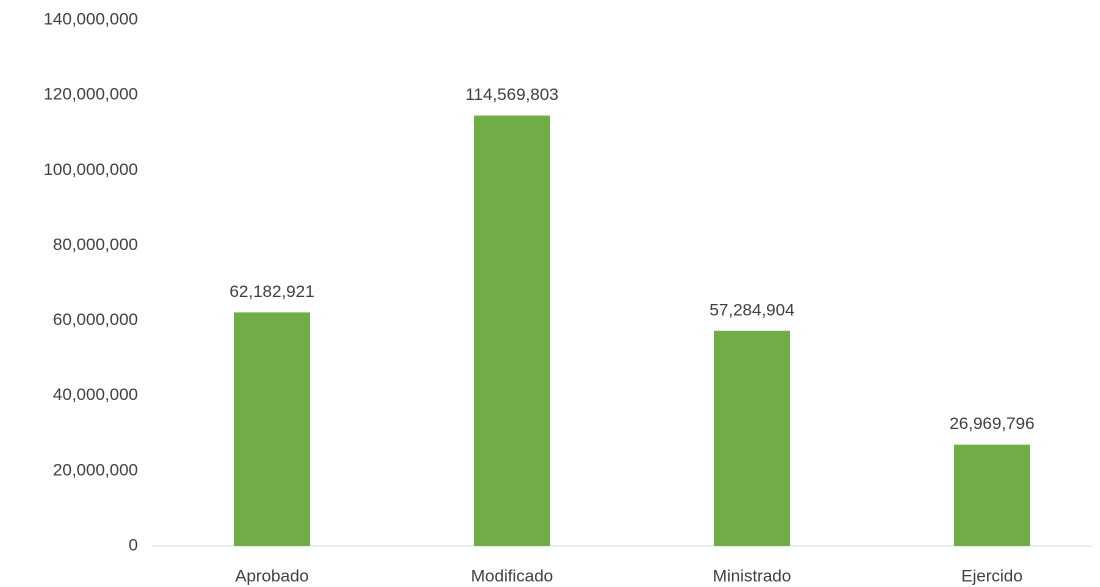 This screenshot has width=1100, height=587. What do you see at coordinates (90, 169) in the screenshot?
I see `y-tick-label: 100,000,000` at bounding box center [90, 169].